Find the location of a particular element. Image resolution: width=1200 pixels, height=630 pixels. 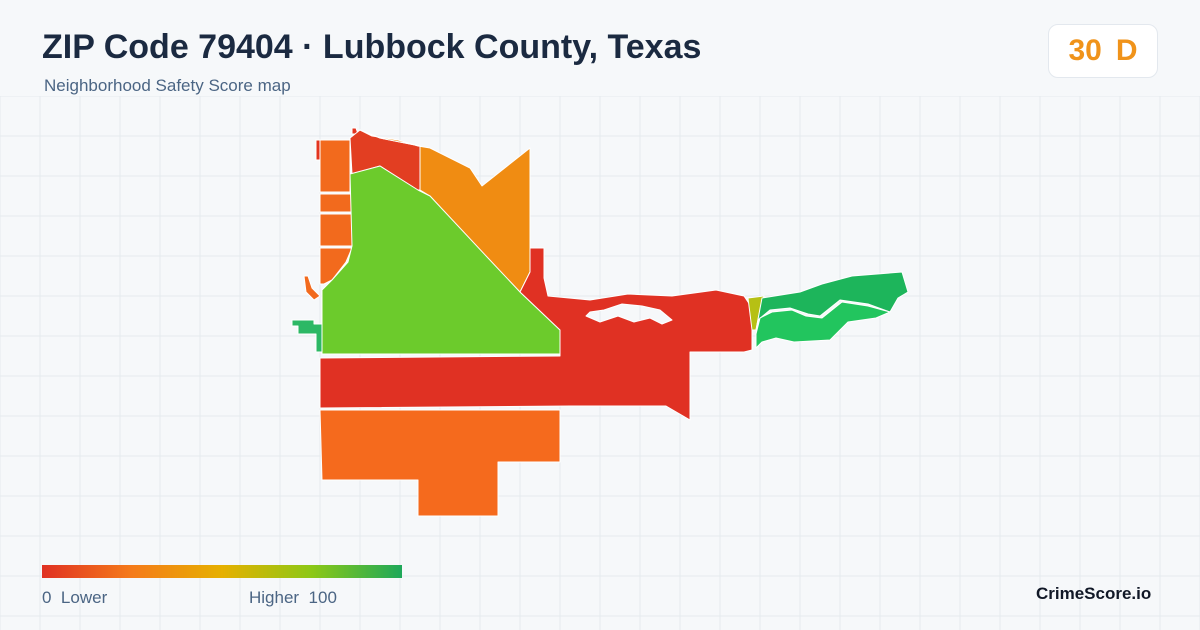

legend-high-label: Higher 100 is located at coordinates (293, 598).